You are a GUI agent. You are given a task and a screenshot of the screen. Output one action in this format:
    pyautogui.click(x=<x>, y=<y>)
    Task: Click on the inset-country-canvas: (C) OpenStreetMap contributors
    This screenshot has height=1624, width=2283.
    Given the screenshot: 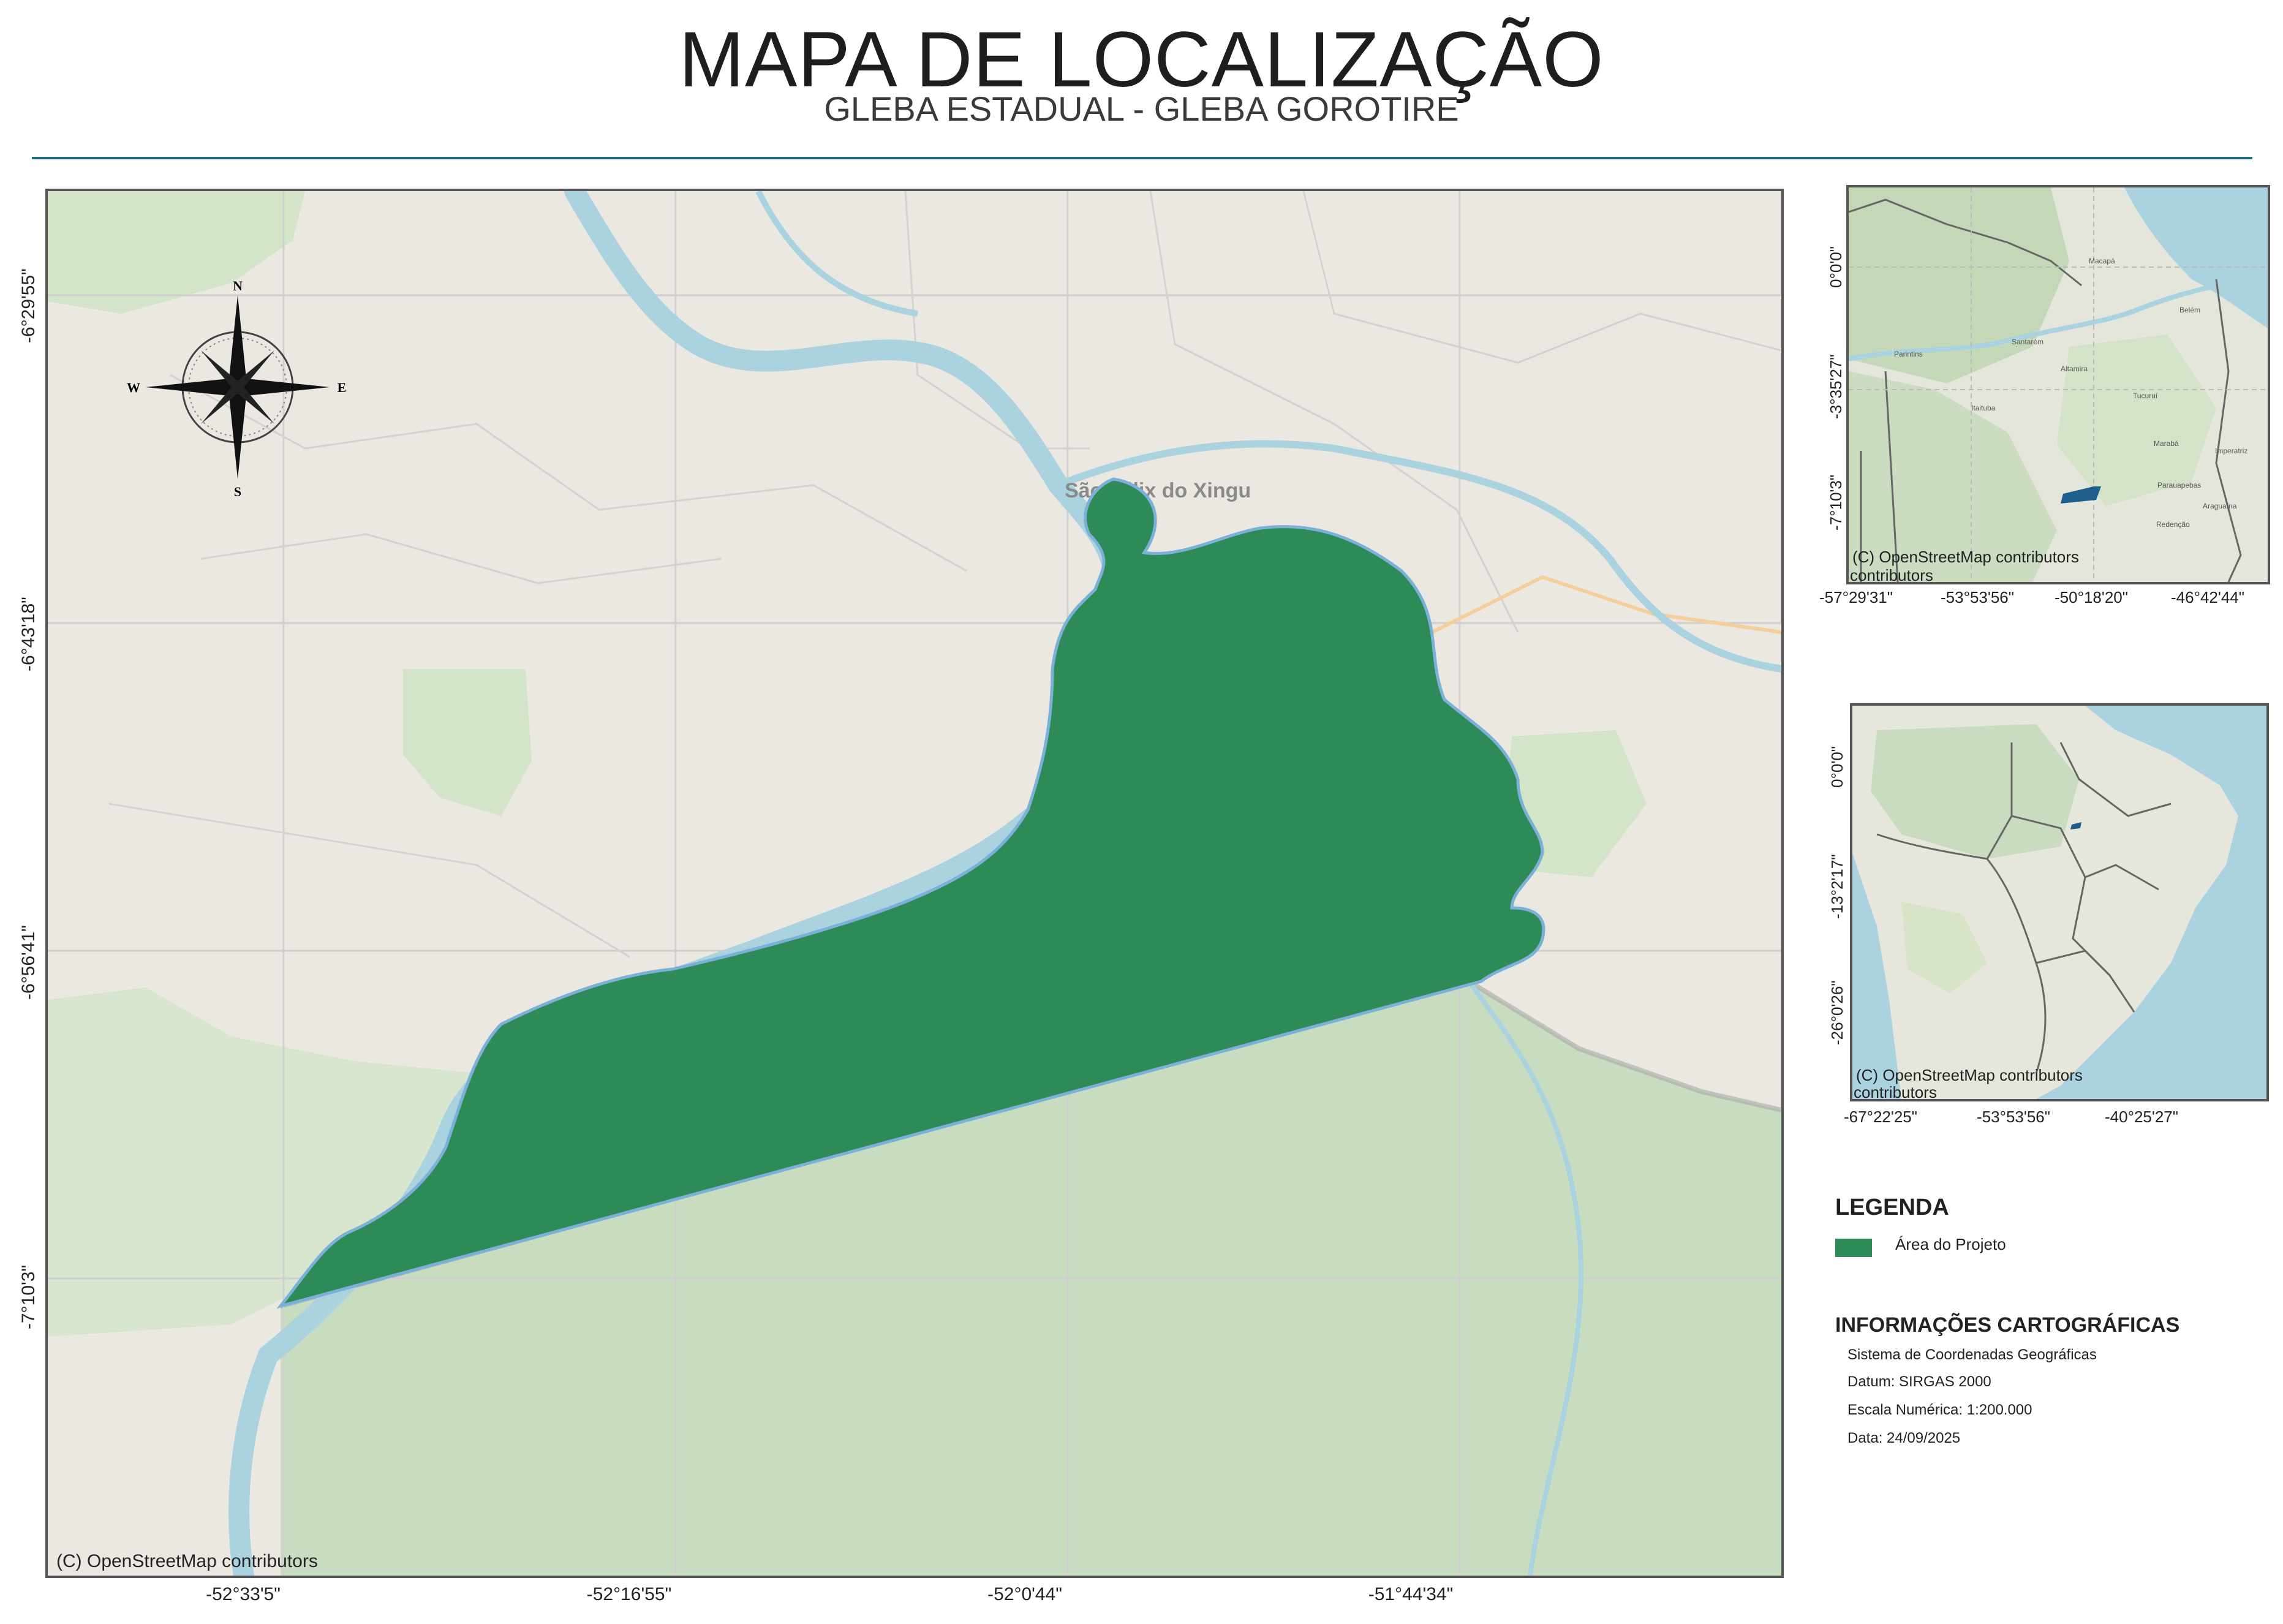 What is the action you would take?
    pyautogui.click(x=2059, y=902)
    